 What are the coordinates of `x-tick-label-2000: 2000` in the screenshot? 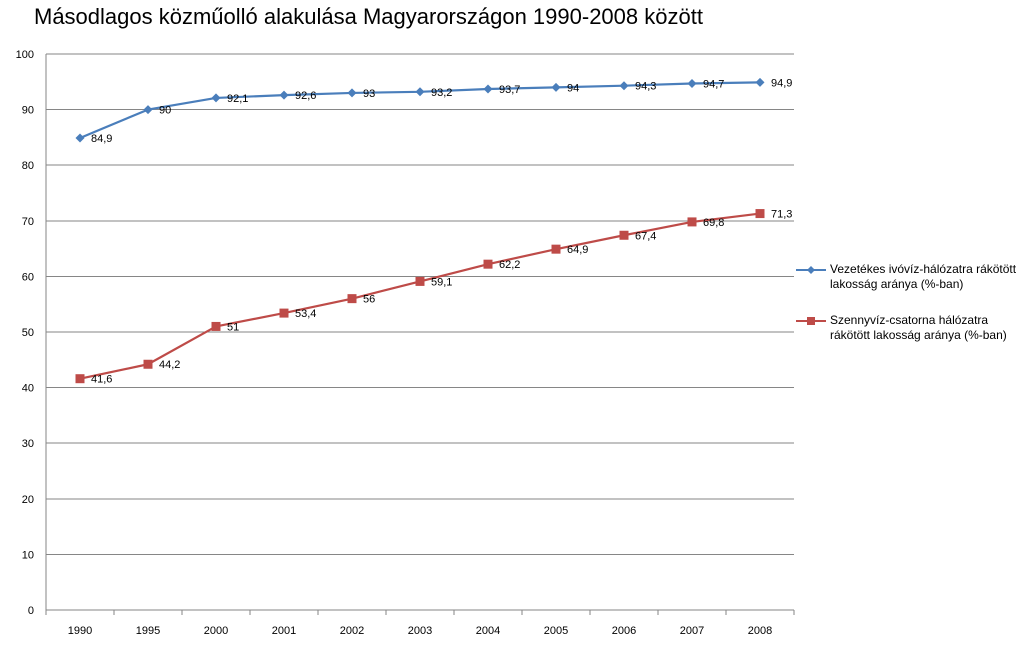 It's located at (216, 631).